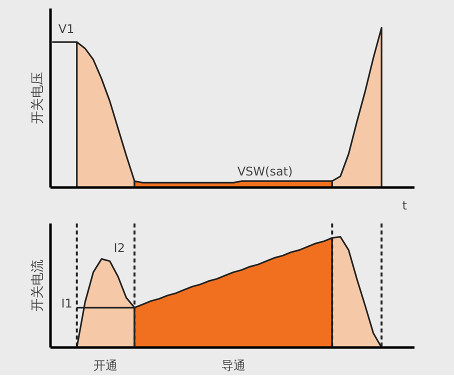 The width and height of the screenshot is (454, 377). Describe the element at coordinates (265, 171) in the screenshot. I see `series-label: VSW(sat)` at that location.